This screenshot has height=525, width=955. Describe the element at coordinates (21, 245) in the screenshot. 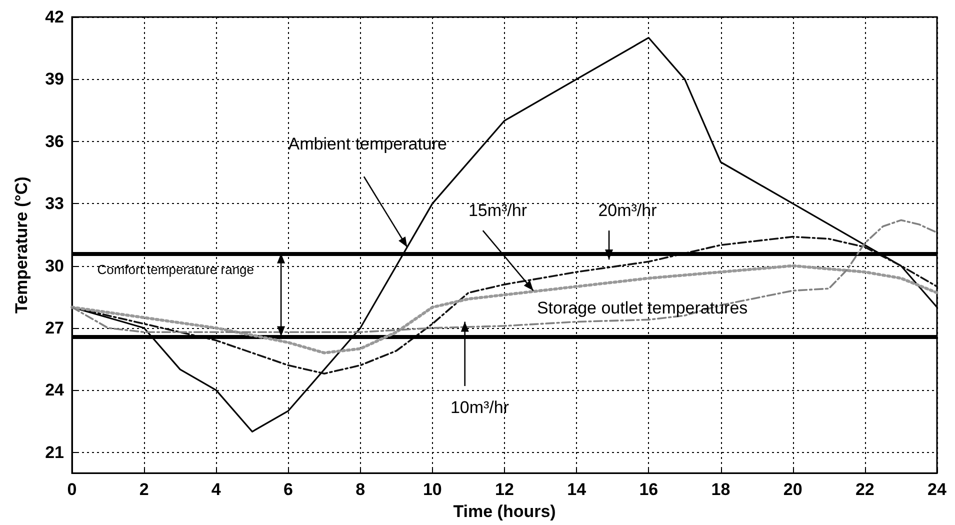

I see `y-axis-title: Temperature (°C)` at that location.